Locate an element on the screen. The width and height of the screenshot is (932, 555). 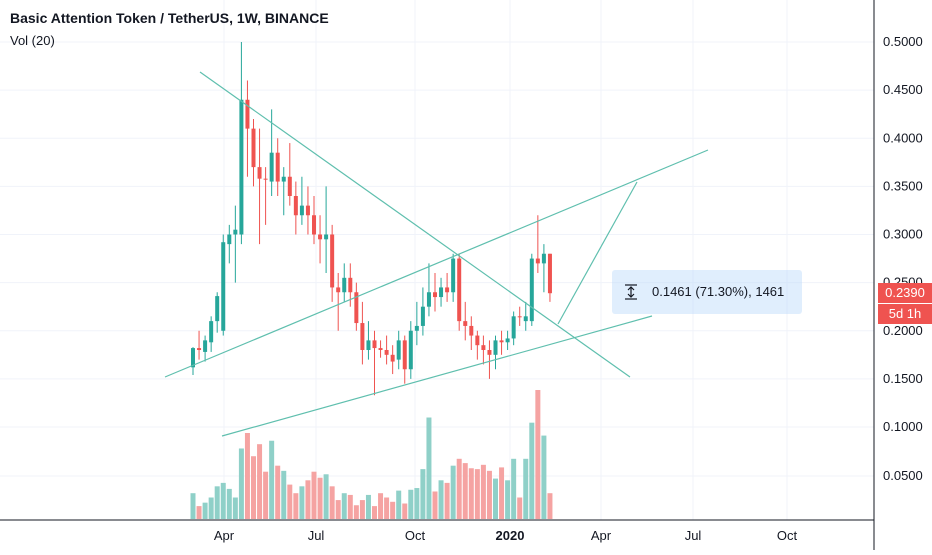
price-tick-label: 0.5000 is located at coordinates (903, 41).